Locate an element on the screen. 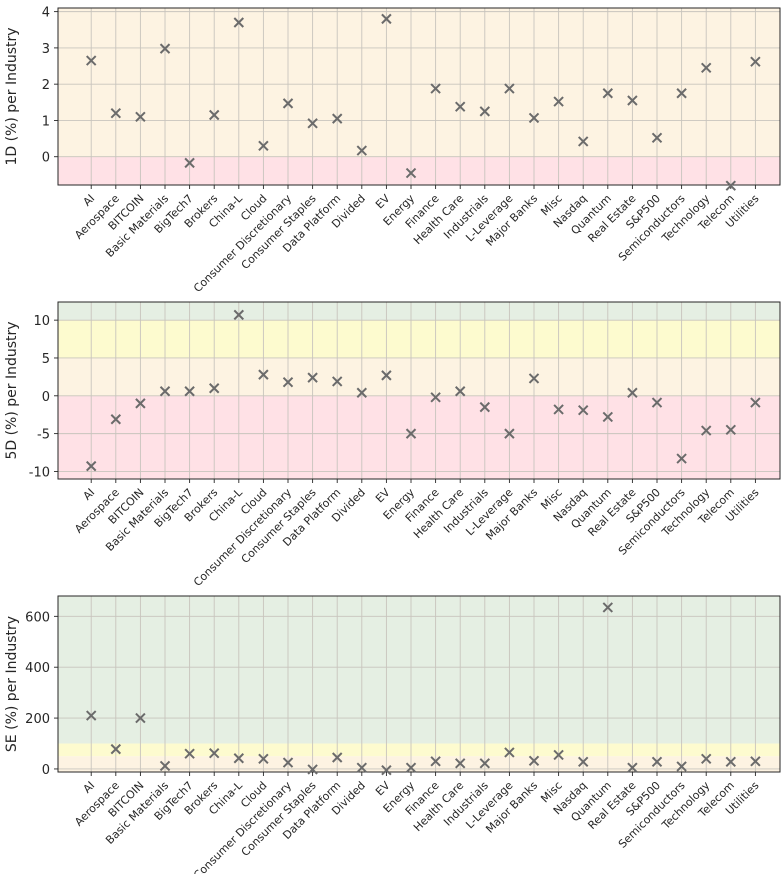 Image resolution: width=784 pixels, height=878 pixels. y-tick-label: -10 is located at coordinates (39, 472).